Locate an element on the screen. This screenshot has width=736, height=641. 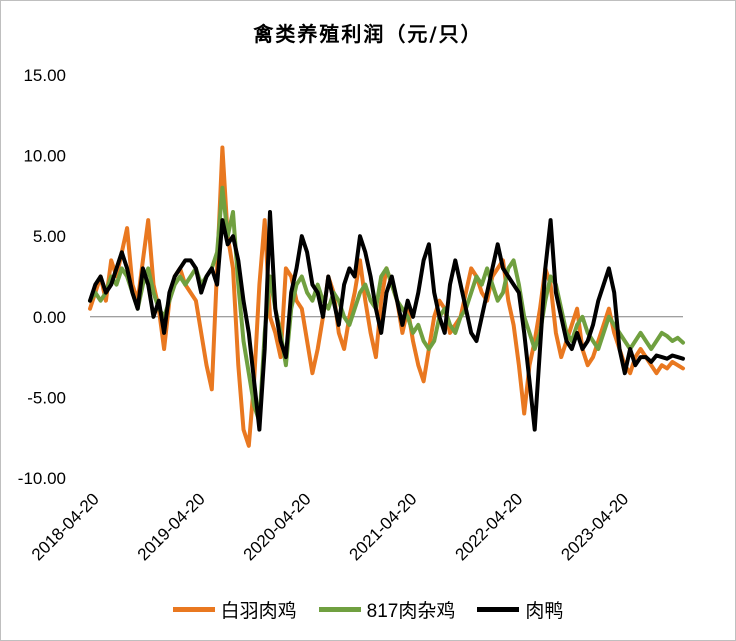
x-tick-label: 2023-04-20 is located at coordinates (594, 526).